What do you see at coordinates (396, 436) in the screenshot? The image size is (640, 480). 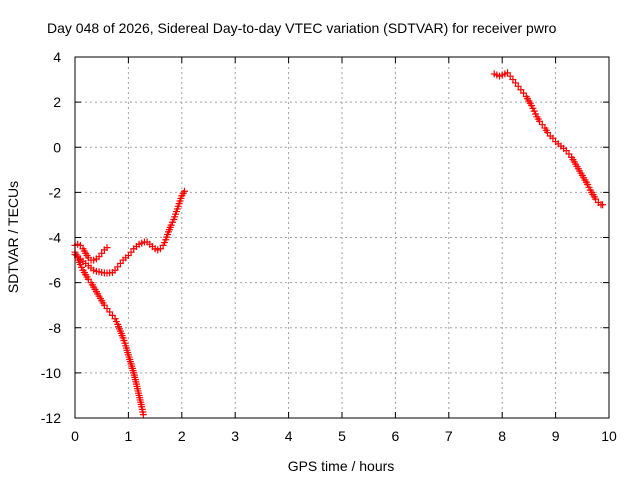 I see `x-tick-label: 6` at bounding box center [396, 436].